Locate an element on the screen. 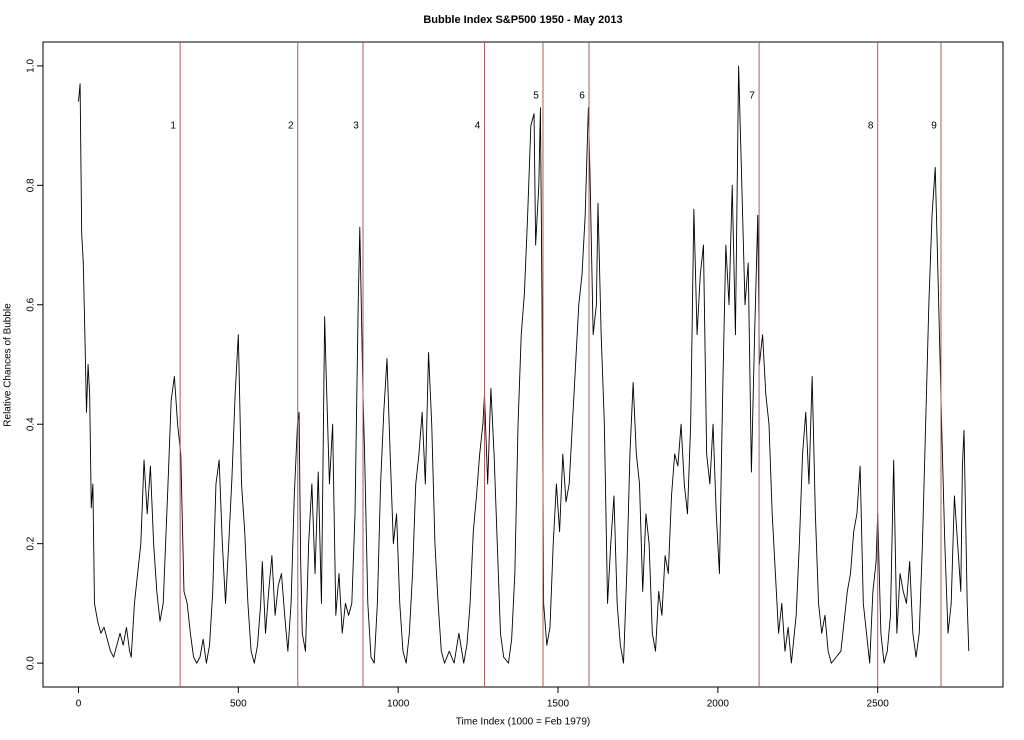 The image size is (1024, 740). y-tick-label: 0.8 is located at coordinates (31, 185).